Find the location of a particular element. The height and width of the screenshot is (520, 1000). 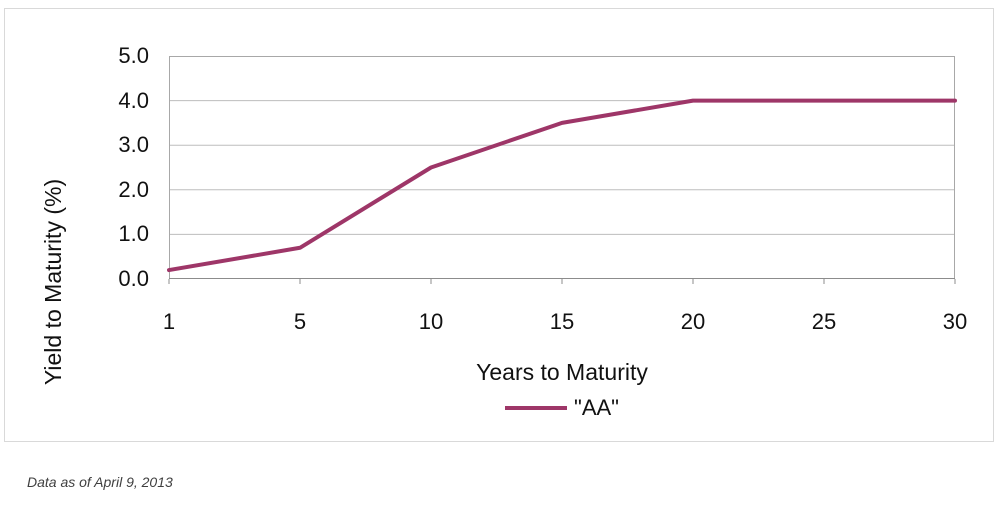

footer-note: Data as of April 9, 2013 is located at coordinates (100, 482).